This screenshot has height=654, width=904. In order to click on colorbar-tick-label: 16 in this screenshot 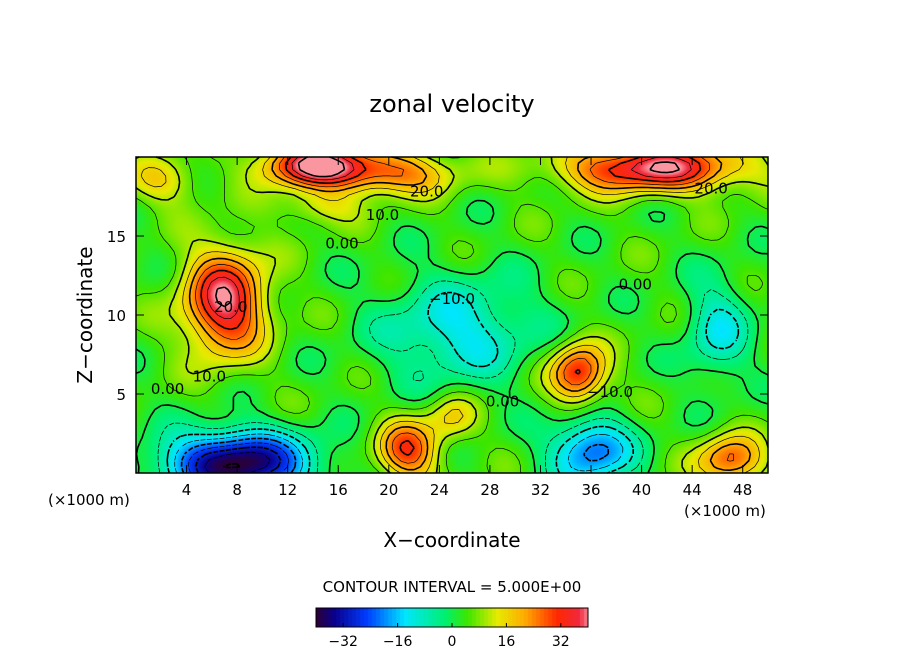, I will do `click(506, 642)`.